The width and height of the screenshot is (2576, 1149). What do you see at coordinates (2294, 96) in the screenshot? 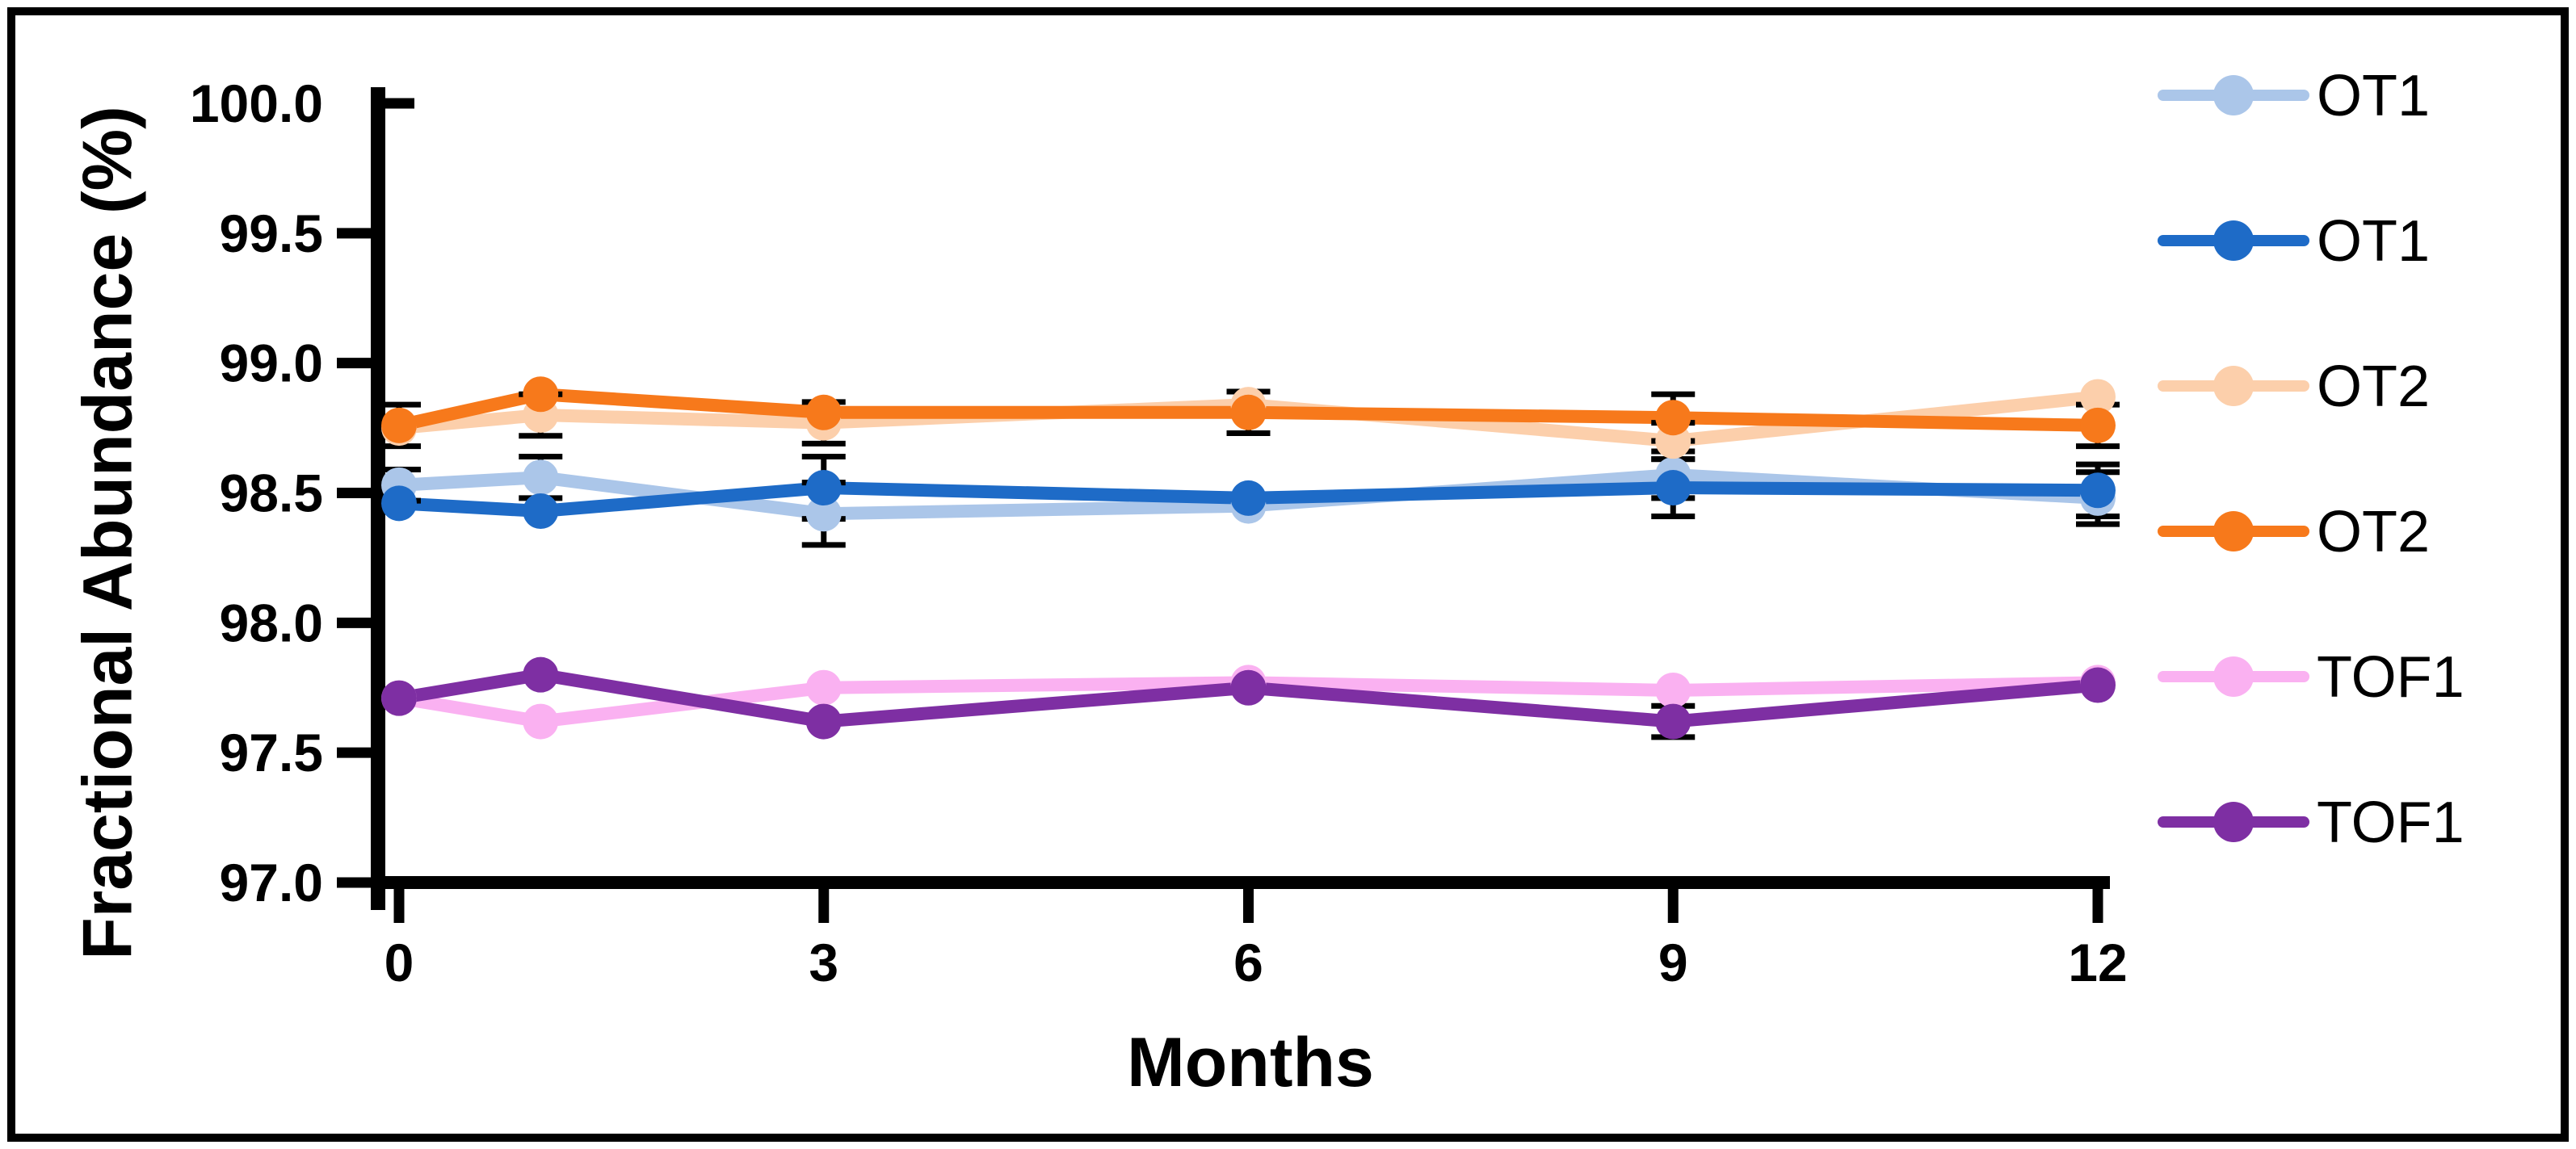
I see `legend-entry-OT1-0: OT1` at bounding box center [2294, 96].